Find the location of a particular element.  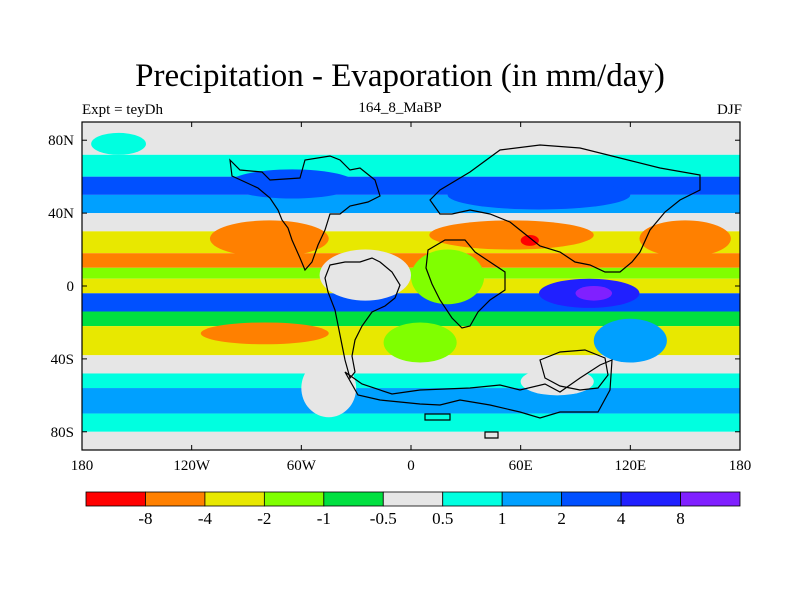

y-tick-label-2: 0 is located at coordinates (71, 287).